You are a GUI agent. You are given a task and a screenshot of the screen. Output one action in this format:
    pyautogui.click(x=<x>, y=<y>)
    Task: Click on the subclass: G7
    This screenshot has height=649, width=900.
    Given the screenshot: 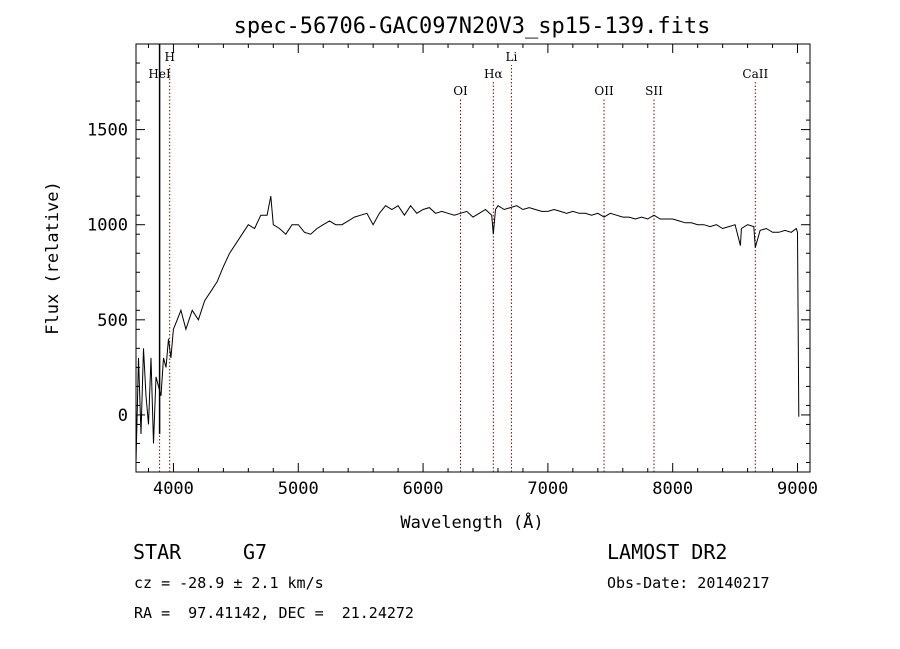 What is the action you would take?
    pyautogui.click(x=255, y=552)
    